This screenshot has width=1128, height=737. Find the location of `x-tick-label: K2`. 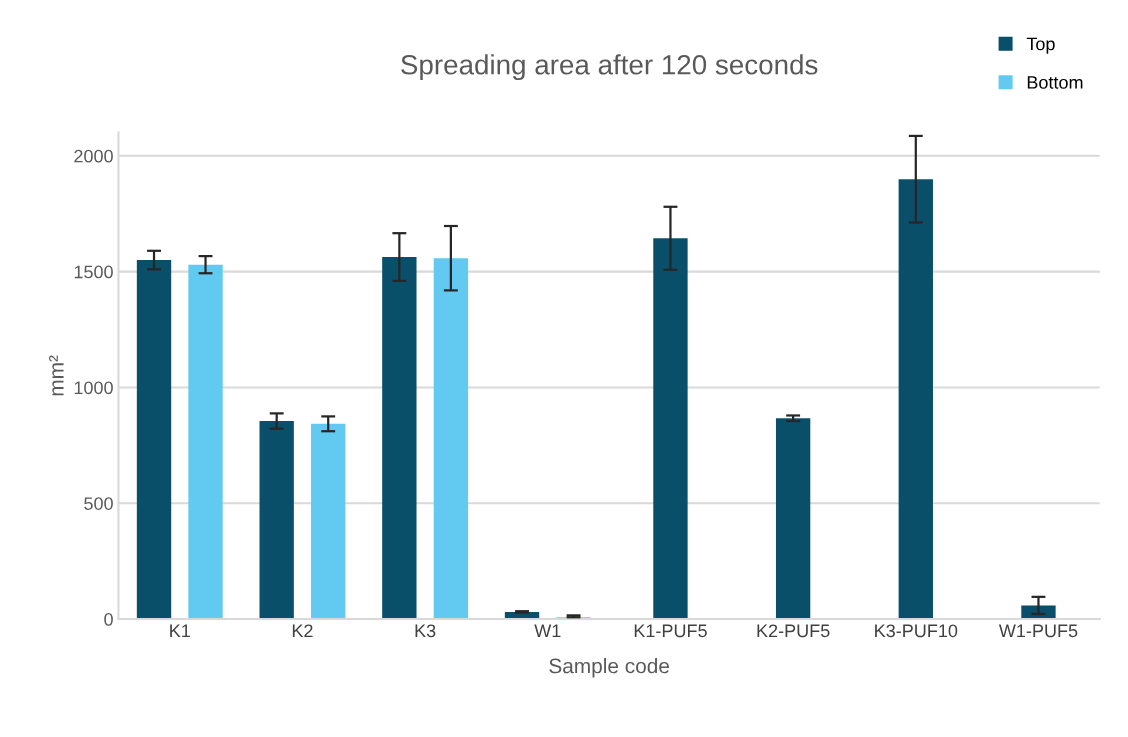

x-tick-label: K2 is located at coordinates (302, 631).